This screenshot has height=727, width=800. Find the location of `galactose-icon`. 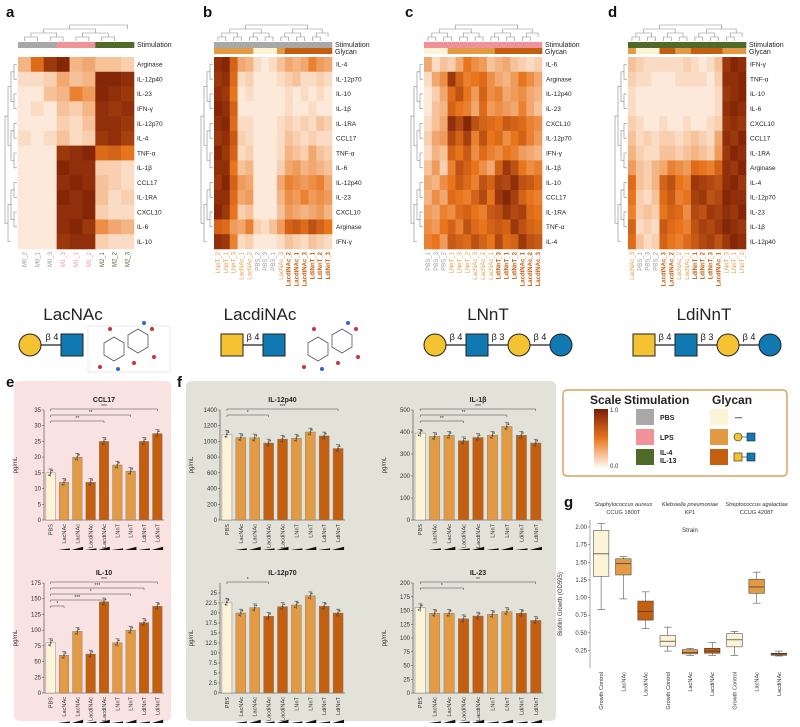

galactose-icon is located at coordinates (519, 345).